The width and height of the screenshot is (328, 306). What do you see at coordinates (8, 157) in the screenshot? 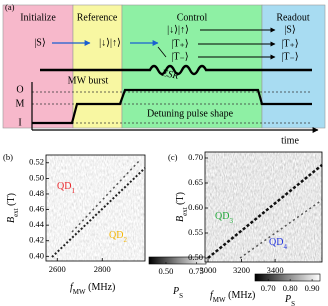
I see `panel-label: (b)` at bounding box center [8, 157].